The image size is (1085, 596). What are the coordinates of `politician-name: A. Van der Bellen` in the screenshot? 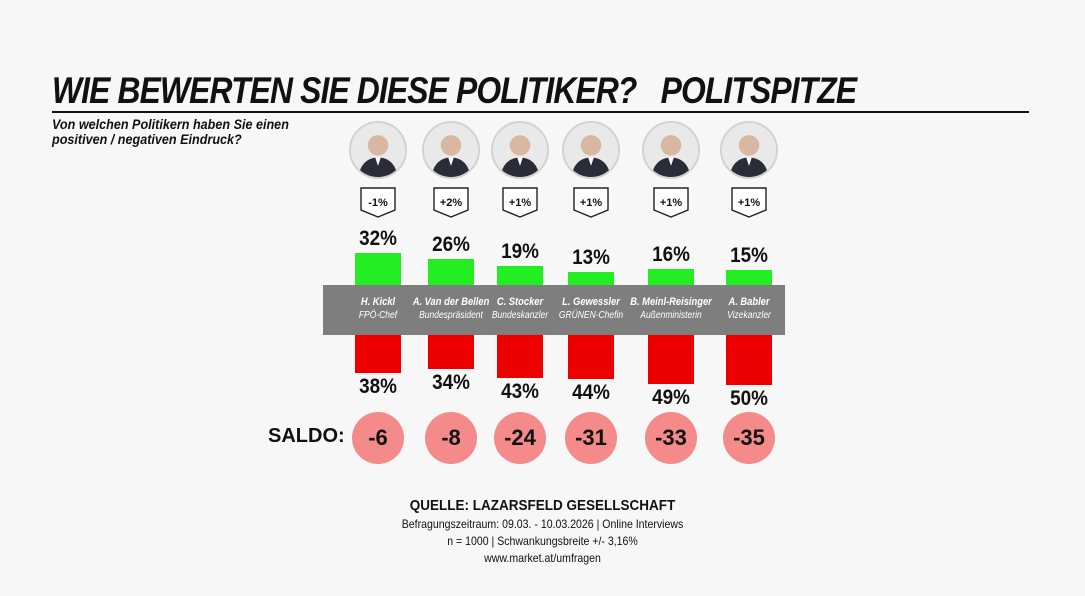 It's located at (451, 302).